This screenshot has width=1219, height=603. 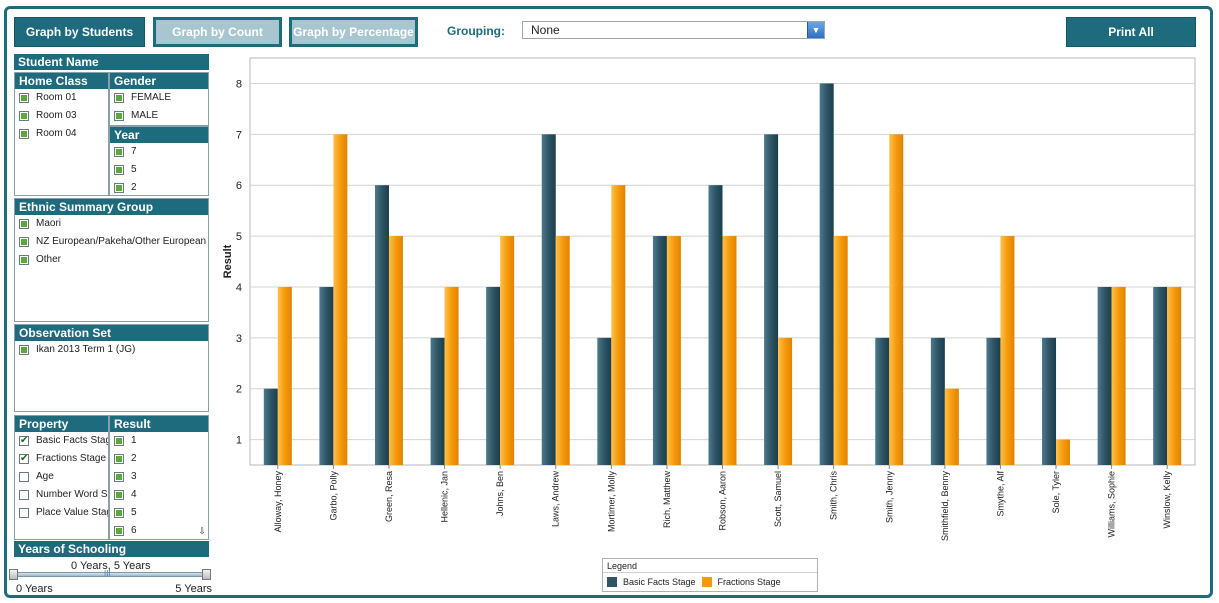 What do you see at coordinates (445, 497) in the screenshot?
I see `x-tick-label: Hellenic, Jan` at bounding box center [445, 497].